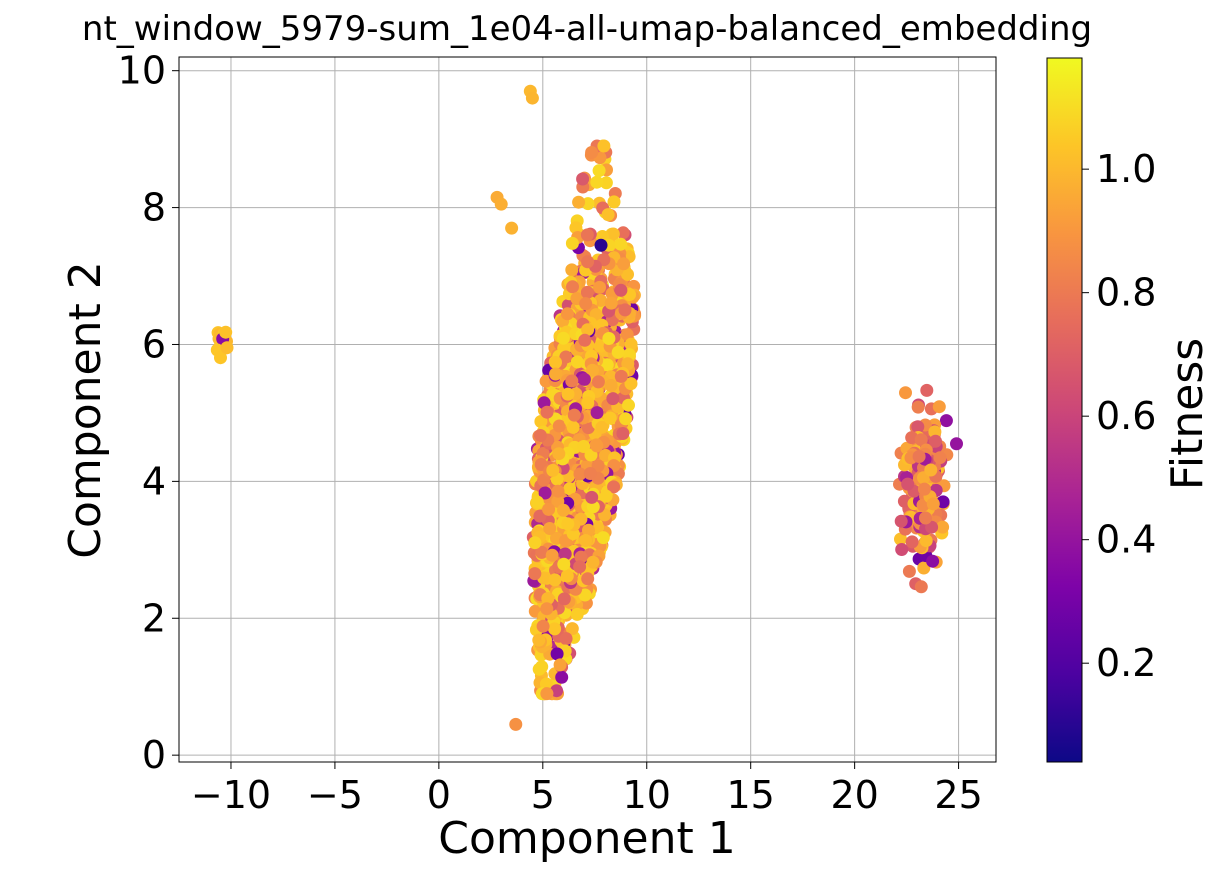 This screenshot has height=872, width=1215. What do you see at coordinates (854, 795) in the screenshot?
I see `x-tick-label: 20` at bounding box center [854, 795].